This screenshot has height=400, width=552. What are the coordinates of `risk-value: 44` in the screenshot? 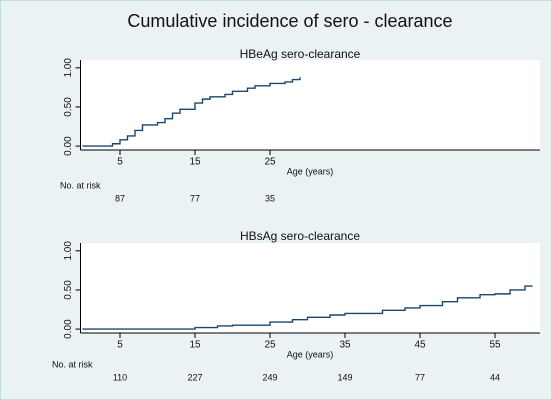 It's located at (495, 377).